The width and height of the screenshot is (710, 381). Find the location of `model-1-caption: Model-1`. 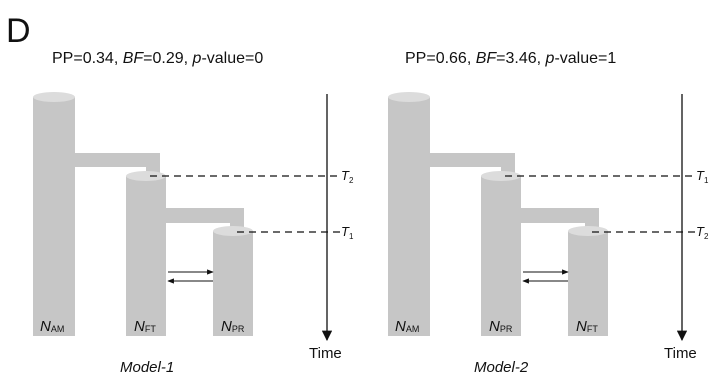

model-1-caption: Model-1 is located at coordinates (147, 367).